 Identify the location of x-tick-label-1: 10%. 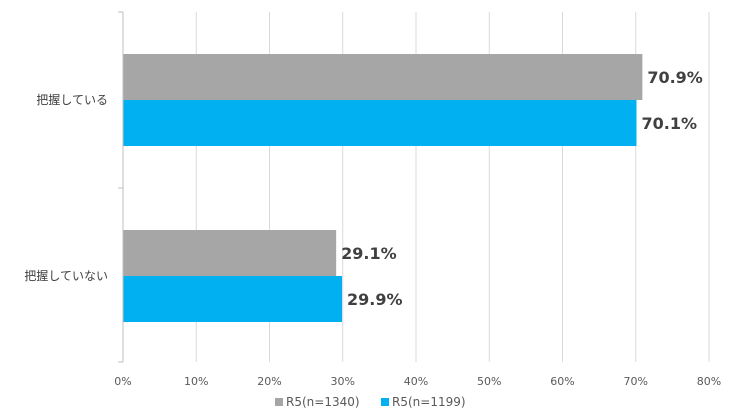
(196, 381).